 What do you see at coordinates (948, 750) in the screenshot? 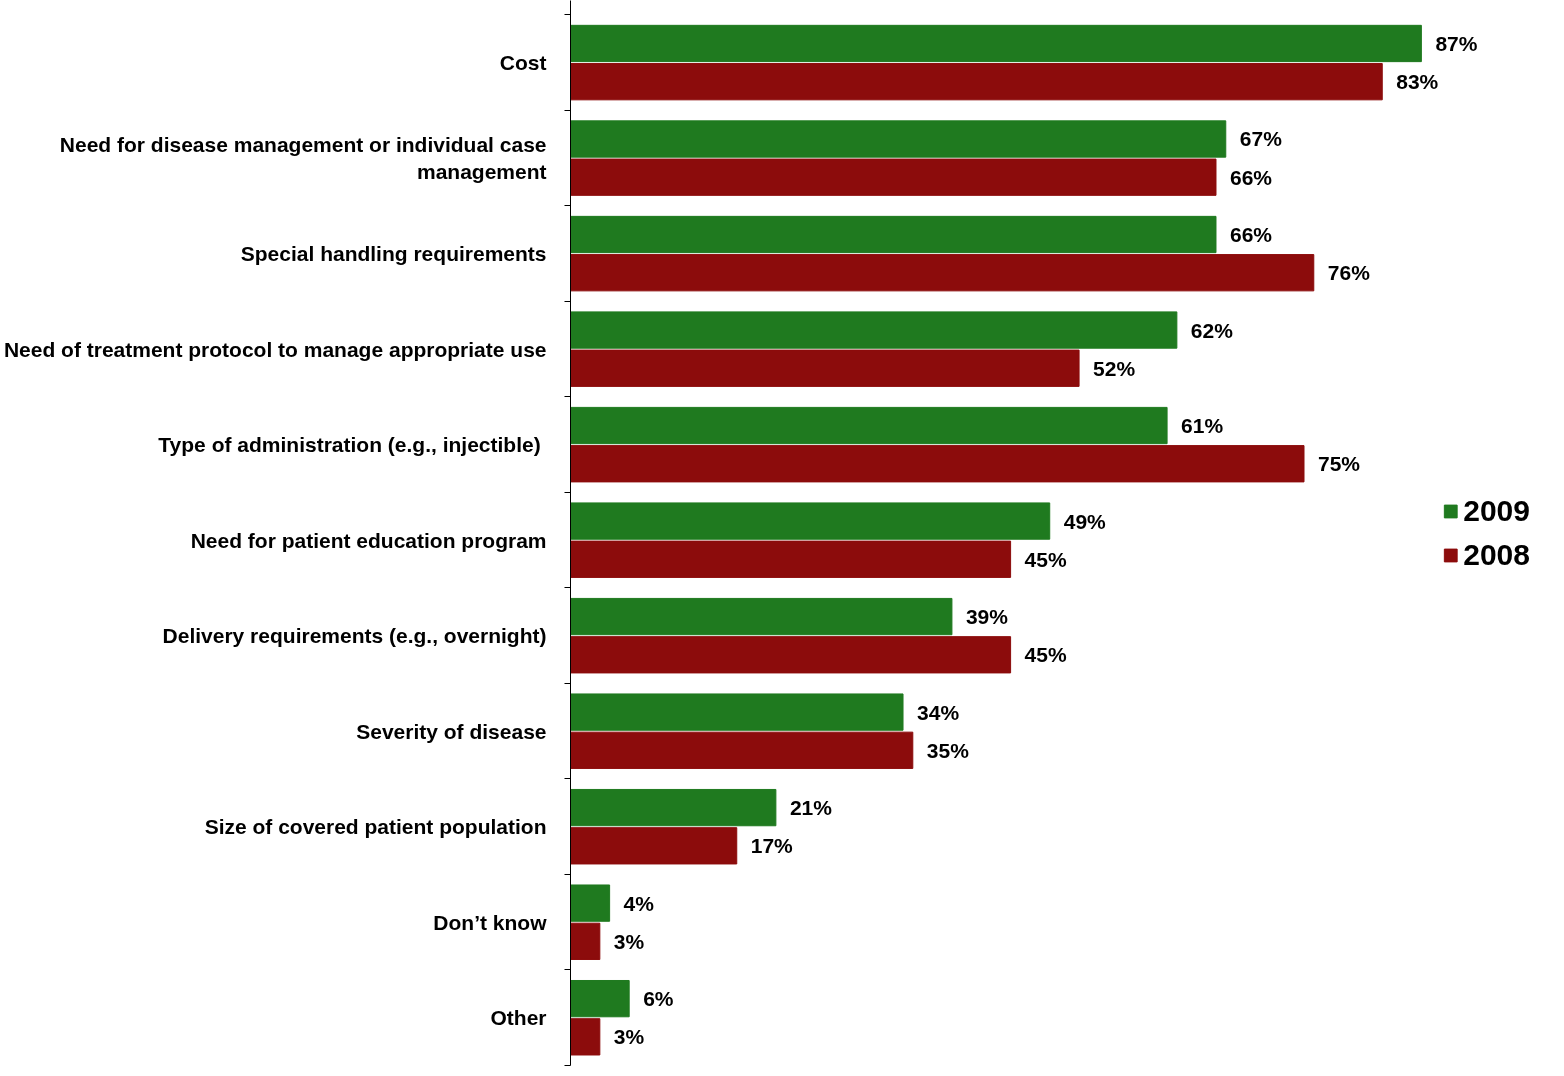
I see `data-label: 35%` at bounding box center [948, 750].